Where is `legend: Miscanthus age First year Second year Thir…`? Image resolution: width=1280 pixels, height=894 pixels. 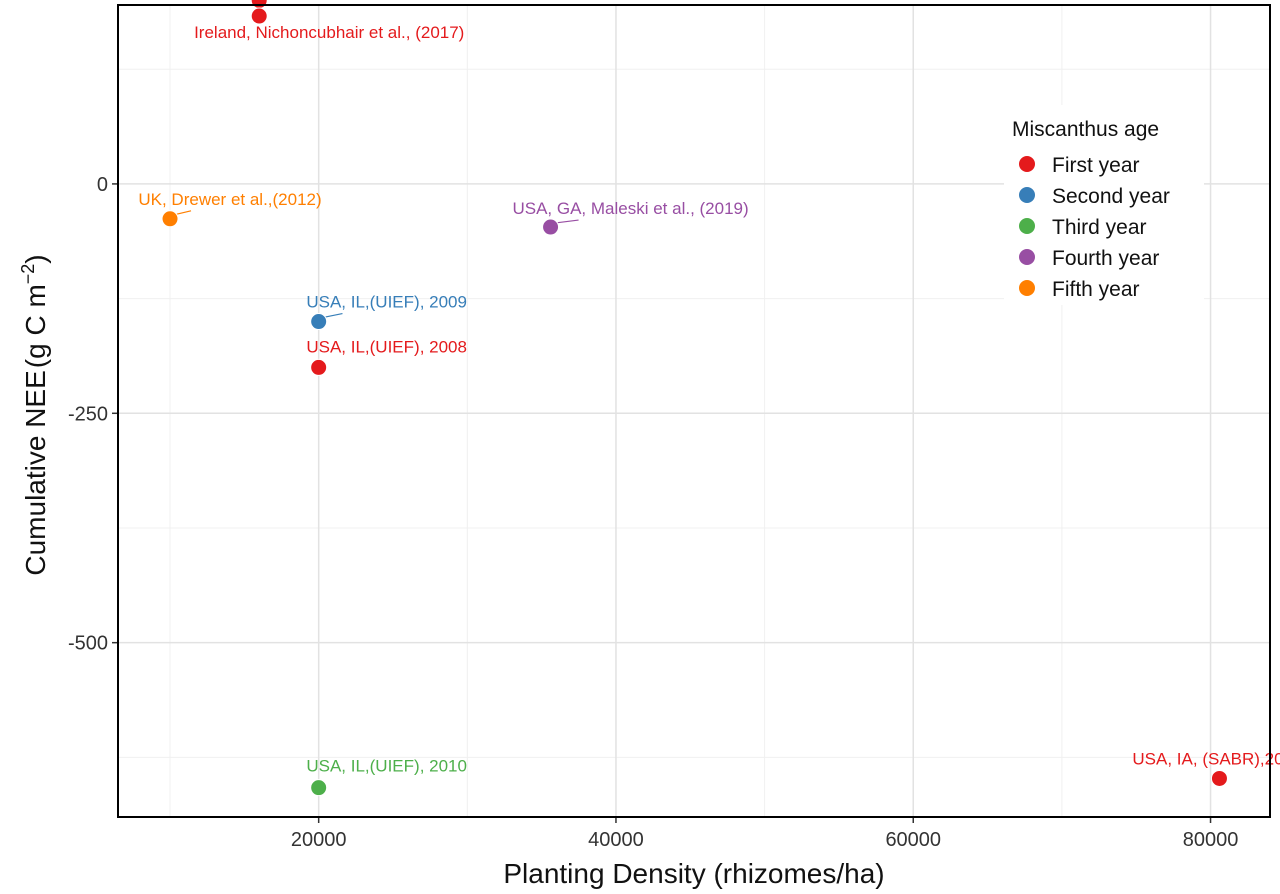
legend: Miscanthus age First year Second year Thir… is located at coordinates (1104, 205).